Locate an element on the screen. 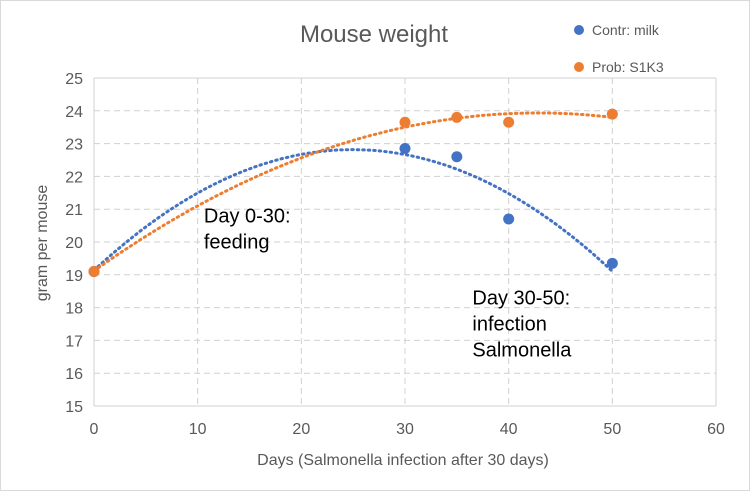 The height and width of the screenshot is (491, 750). x-tick-label: 60 is located at coordinates (716, 429).